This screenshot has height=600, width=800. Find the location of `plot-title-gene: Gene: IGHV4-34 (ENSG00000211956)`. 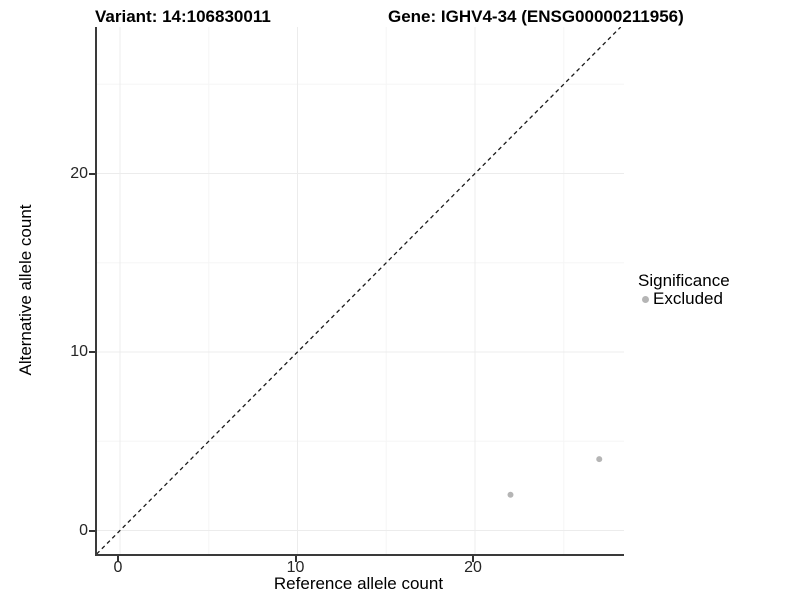

plot-title-gene: Gene: IGHV4-34 (ENSG00000211956) is located at coordinates (536, 16).